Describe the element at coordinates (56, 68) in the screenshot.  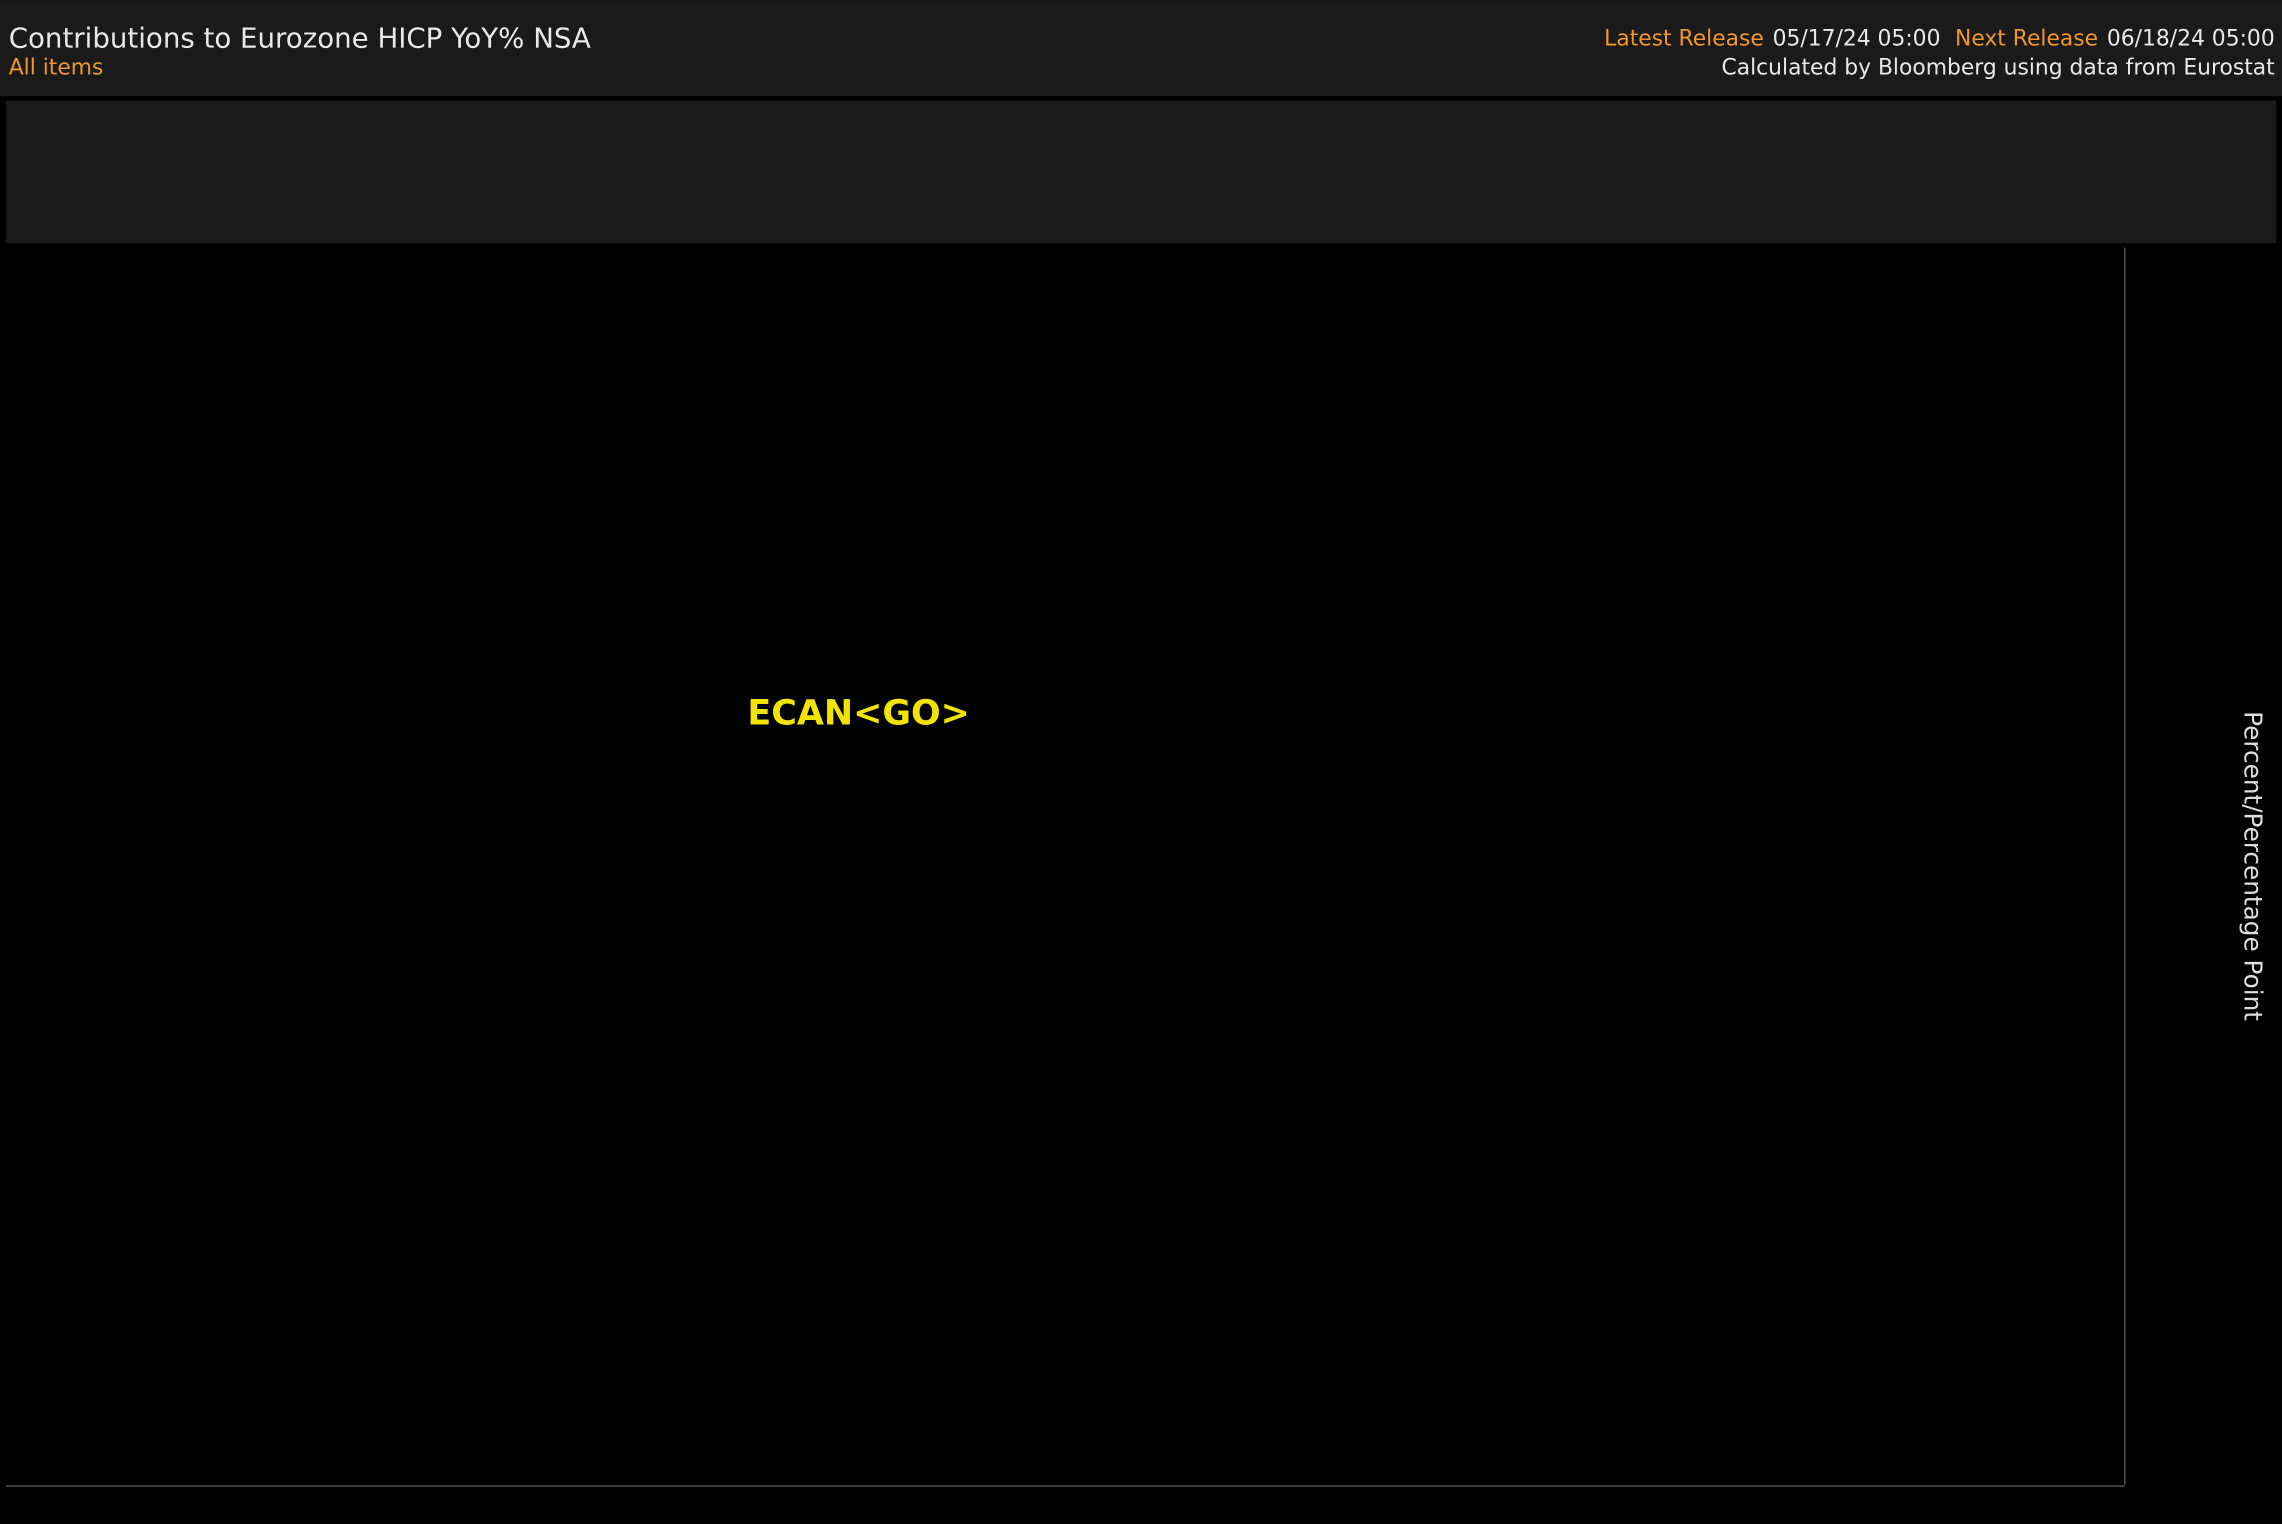
I see `chart-subtitle: All items` at that location.